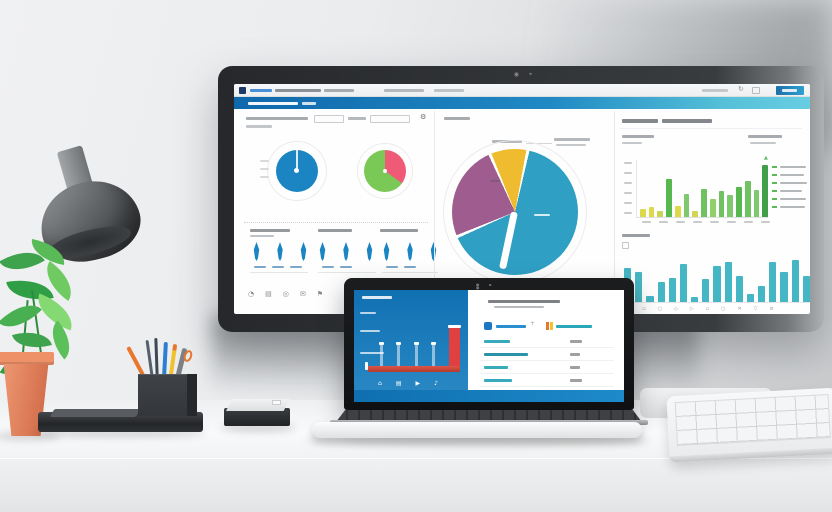 This screenshot has width=832, height=512. What do you see at coordinates (488, 326) in the screenshot?
I see `legend-blue-icon` at bounding box center [488, 326].